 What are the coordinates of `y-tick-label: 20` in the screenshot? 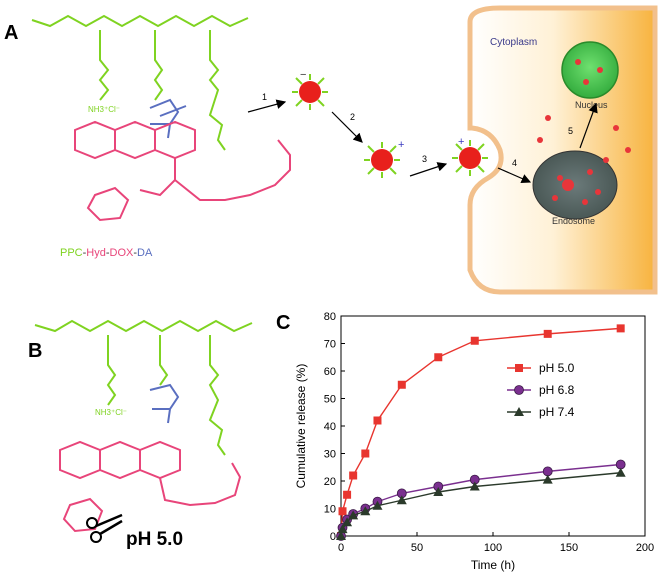 It's located at (330, 482).